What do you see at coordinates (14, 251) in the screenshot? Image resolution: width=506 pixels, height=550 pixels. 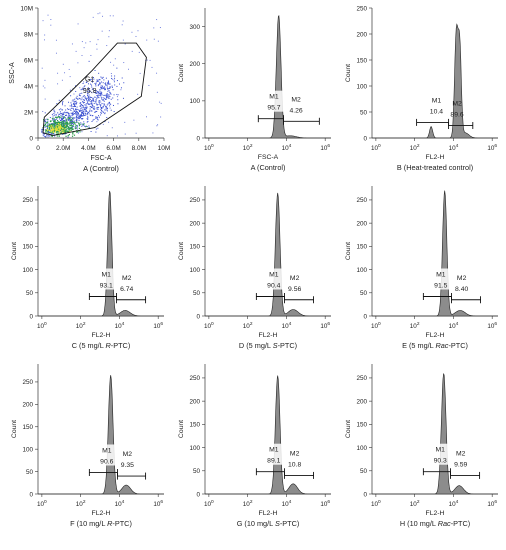 I see `y-axis-label: Count` at bounding box center [14, 251].